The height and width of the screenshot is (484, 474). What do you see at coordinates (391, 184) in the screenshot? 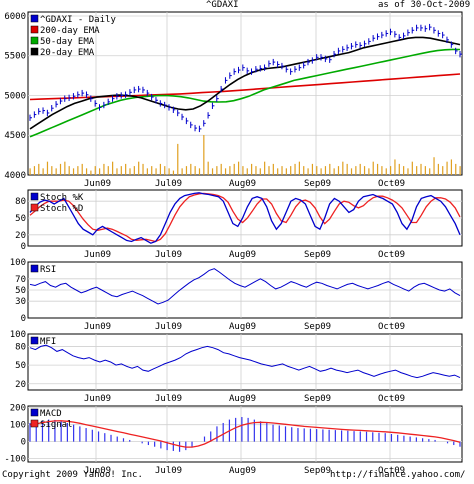
I see `month-label-0-4: Oct09` at bounding box center [391, 184].